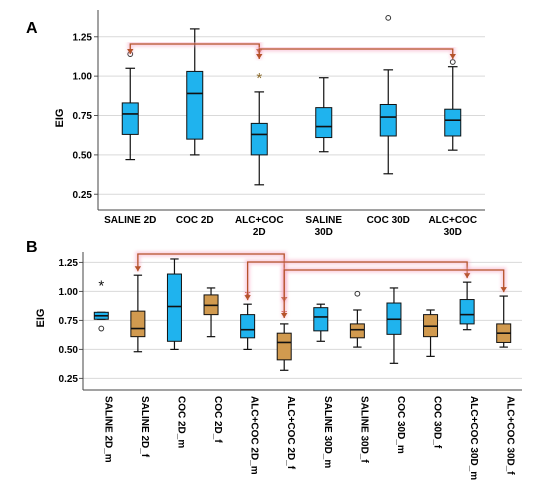 The width and height of the screenshot is (550, 503). I want to click on box-1: *, so click(101, 305).